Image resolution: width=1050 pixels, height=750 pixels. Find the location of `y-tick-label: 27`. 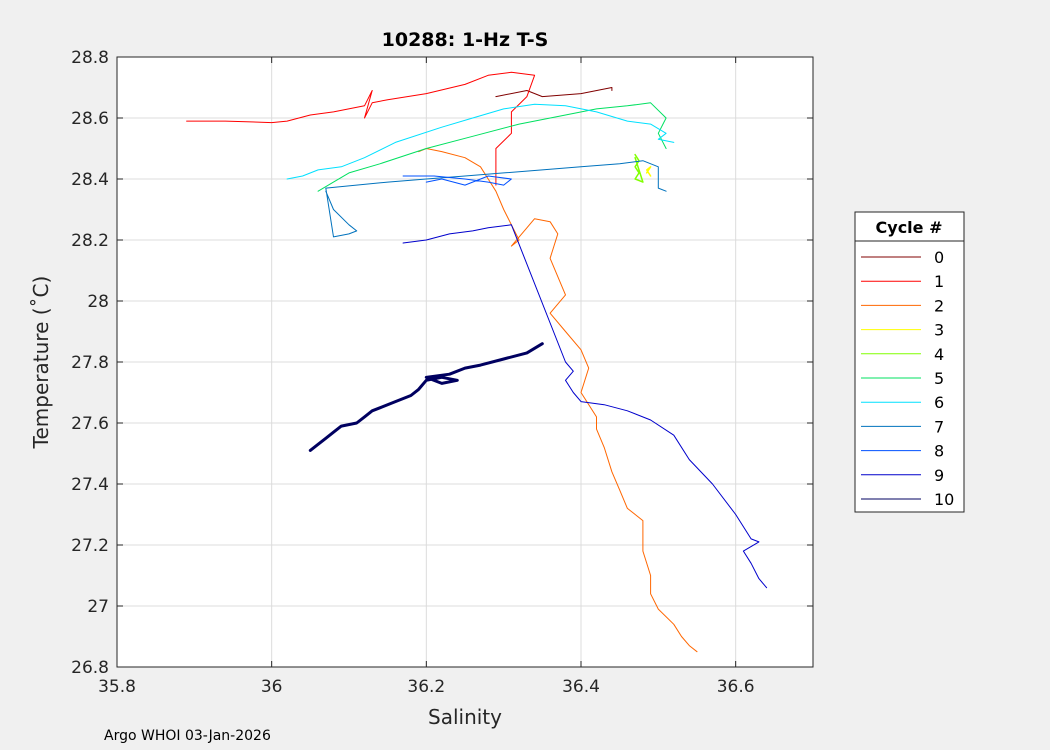

y-tick-label: 27 is located at coordinates (98, 607).